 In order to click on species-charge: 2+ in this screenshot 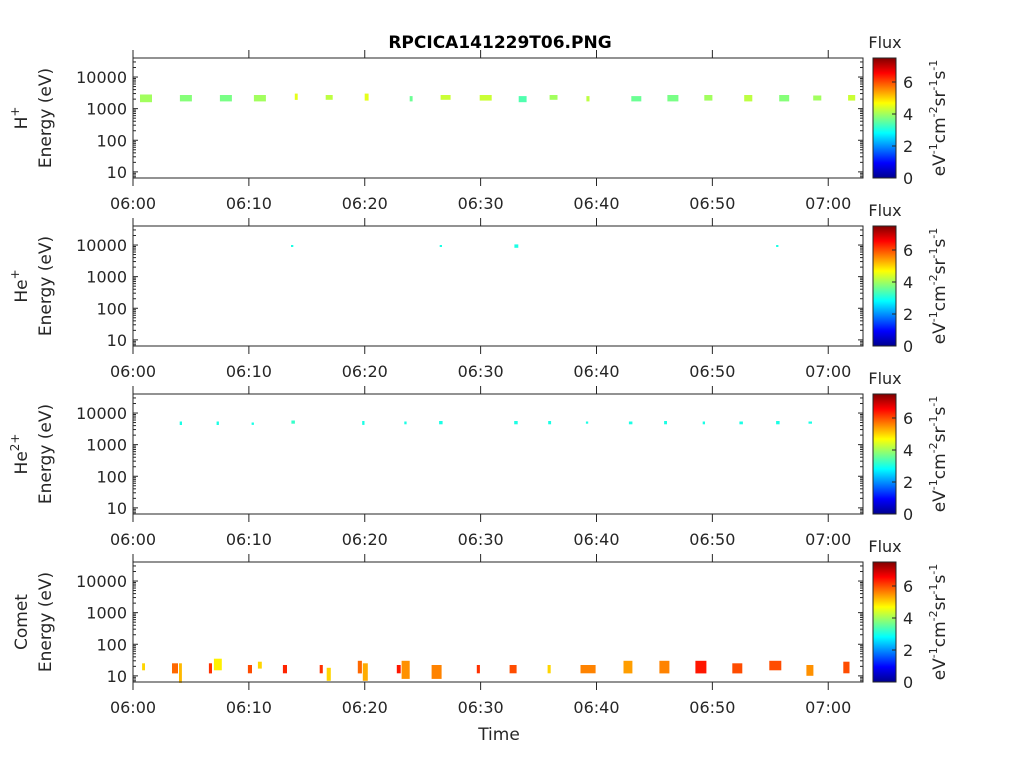, I will do `click(15, 443)`.